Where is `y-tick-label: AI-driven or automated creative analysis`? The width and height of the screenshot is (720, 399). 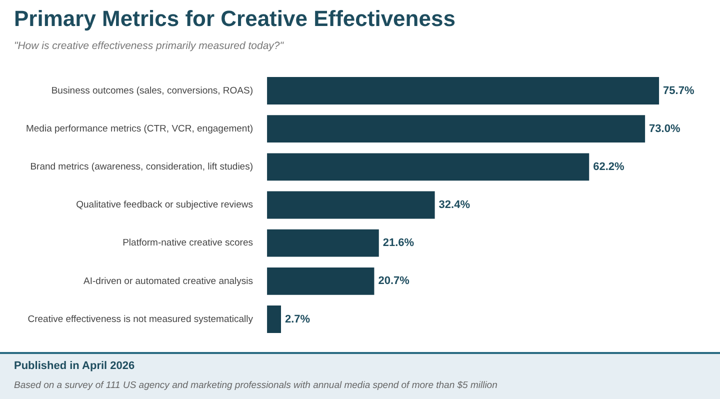
y-tick-label: AI-driven or automated creative analysis is located at coordinates (169, 281).